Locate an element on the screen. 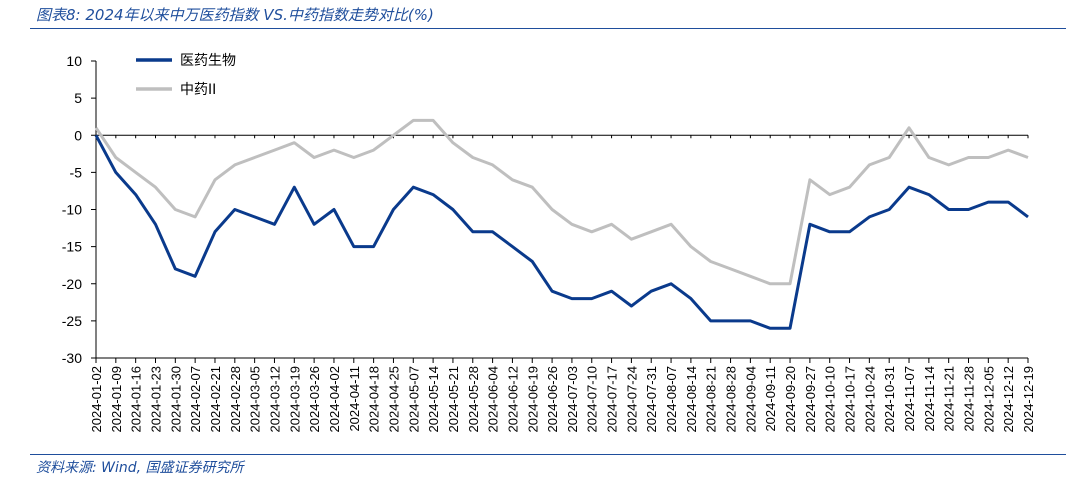 This screenshot has height=485, width=1080. legend-label: 中药II is located at coordinates (198, 90).